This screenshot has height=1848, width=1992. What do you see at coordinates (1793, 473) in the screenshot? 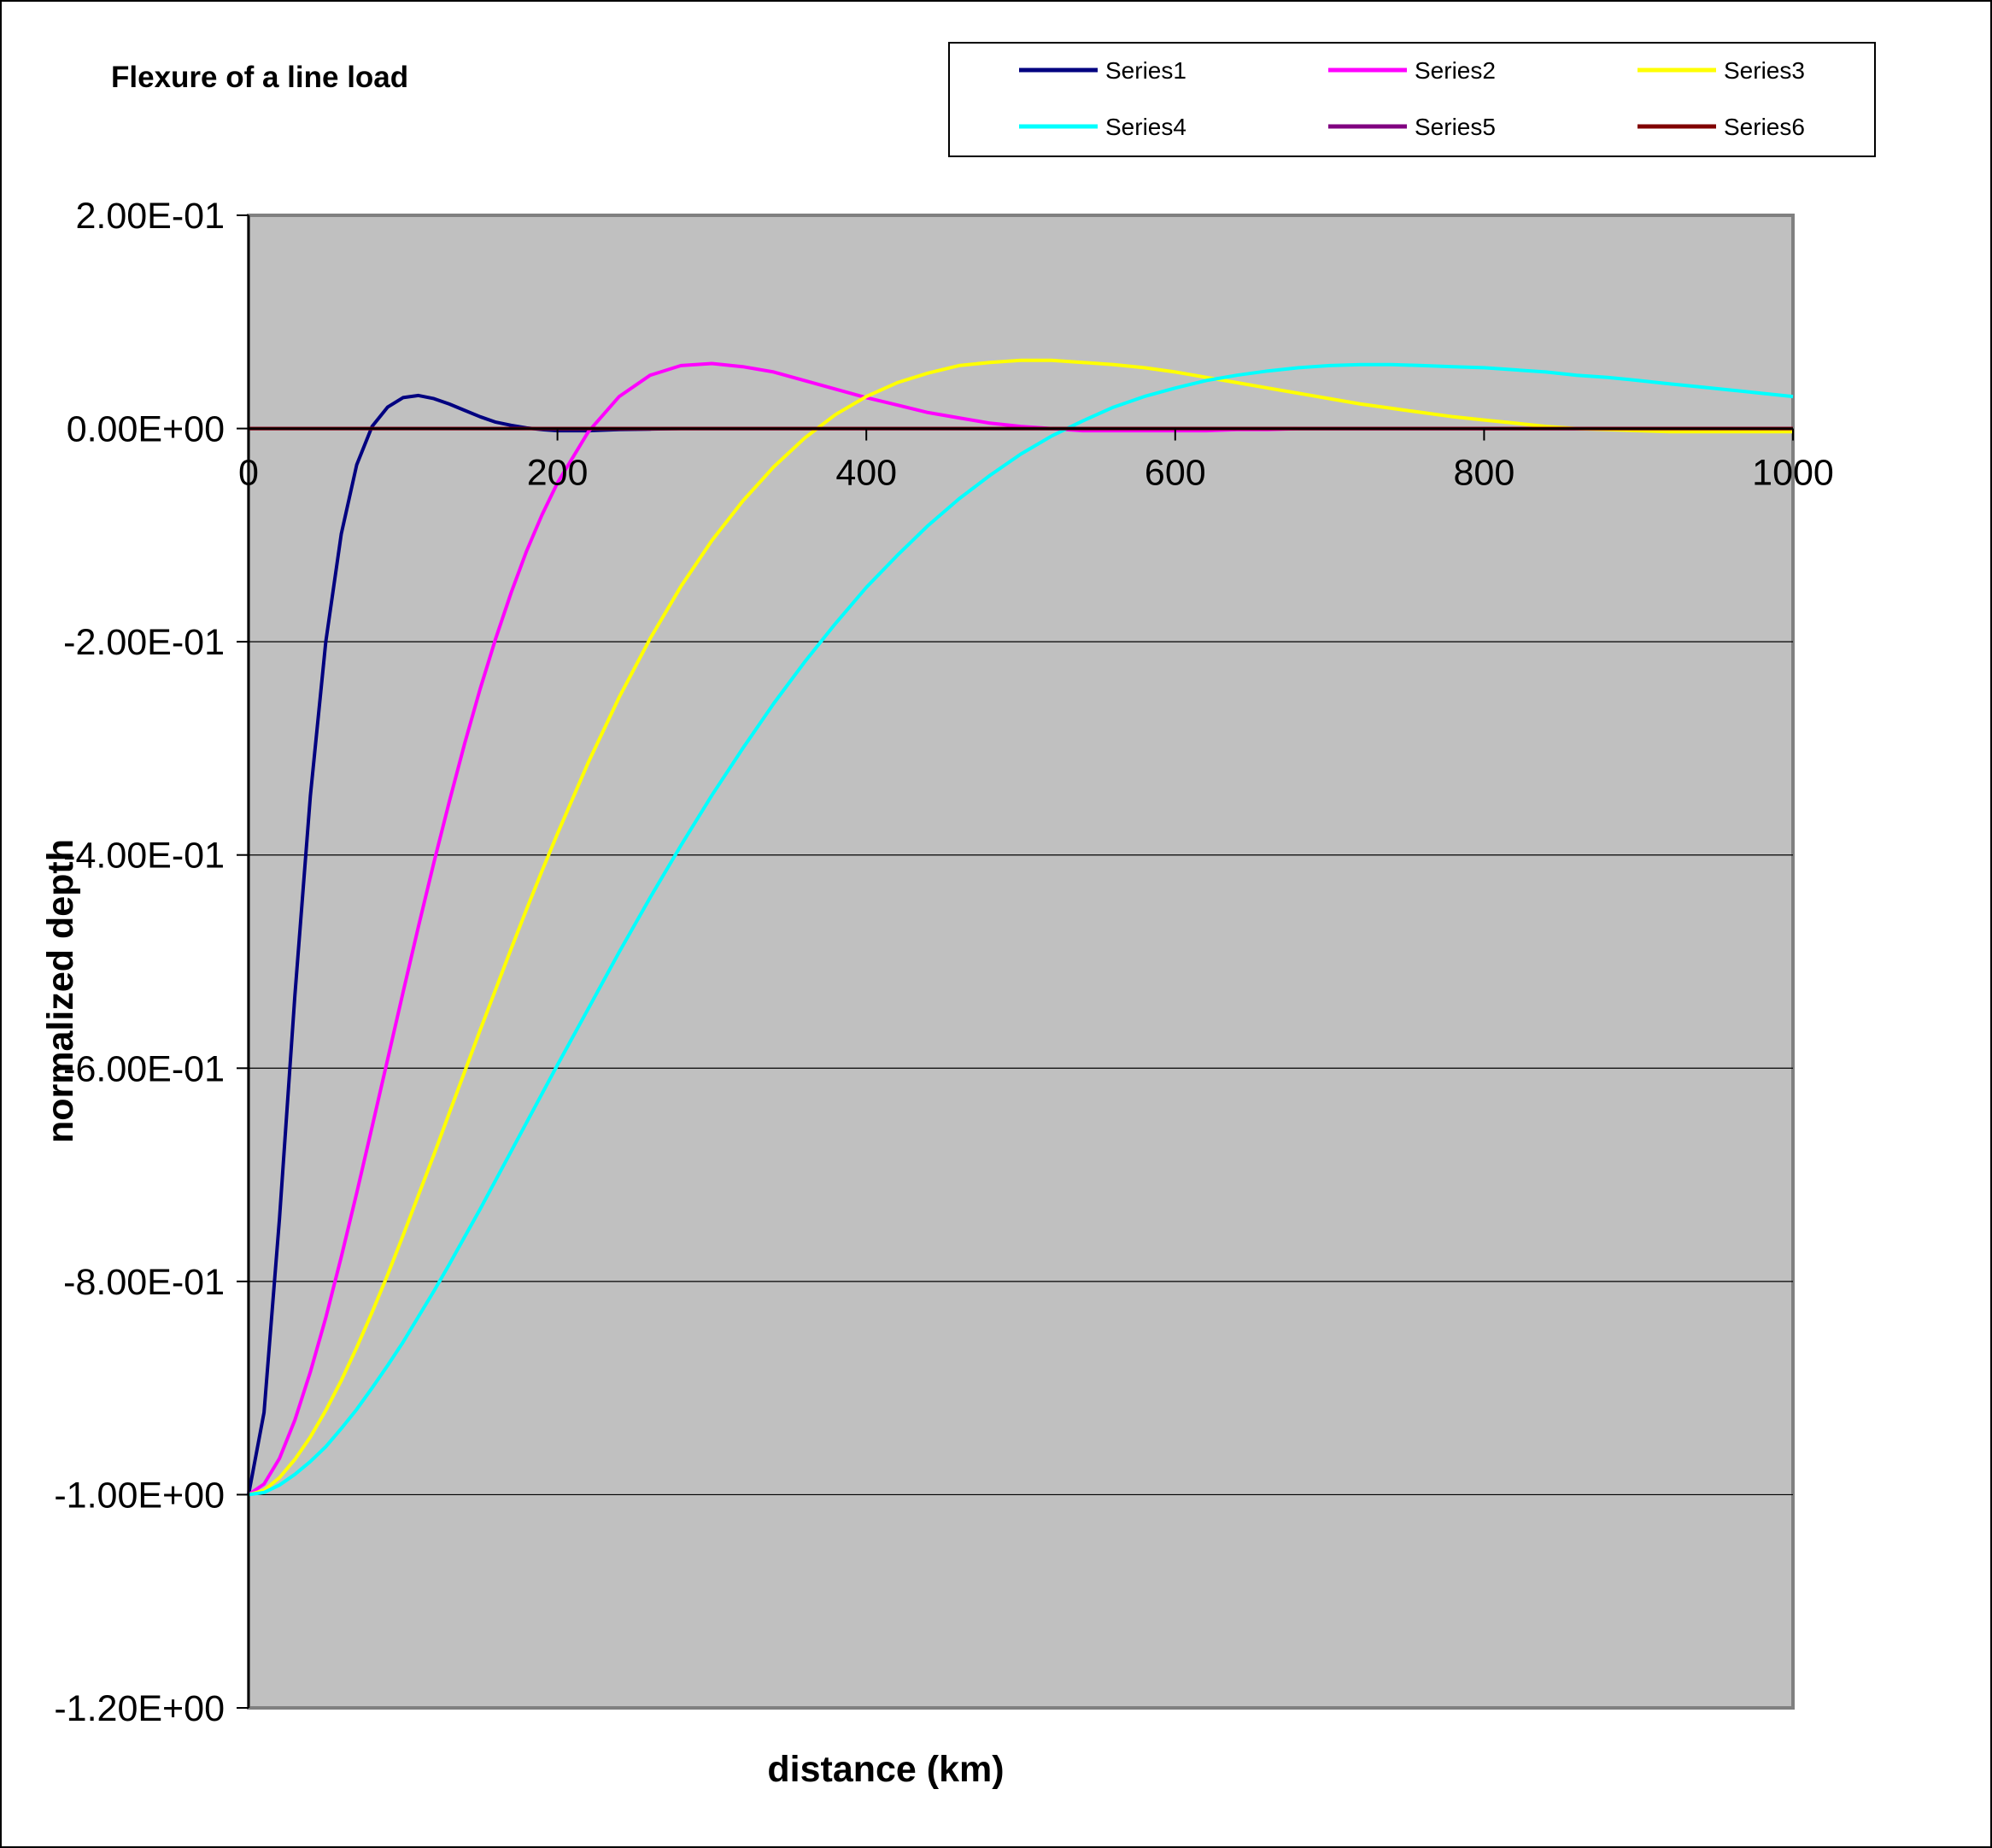
I see `x-tick-label: 1000` at bounding box center [1793, 473].